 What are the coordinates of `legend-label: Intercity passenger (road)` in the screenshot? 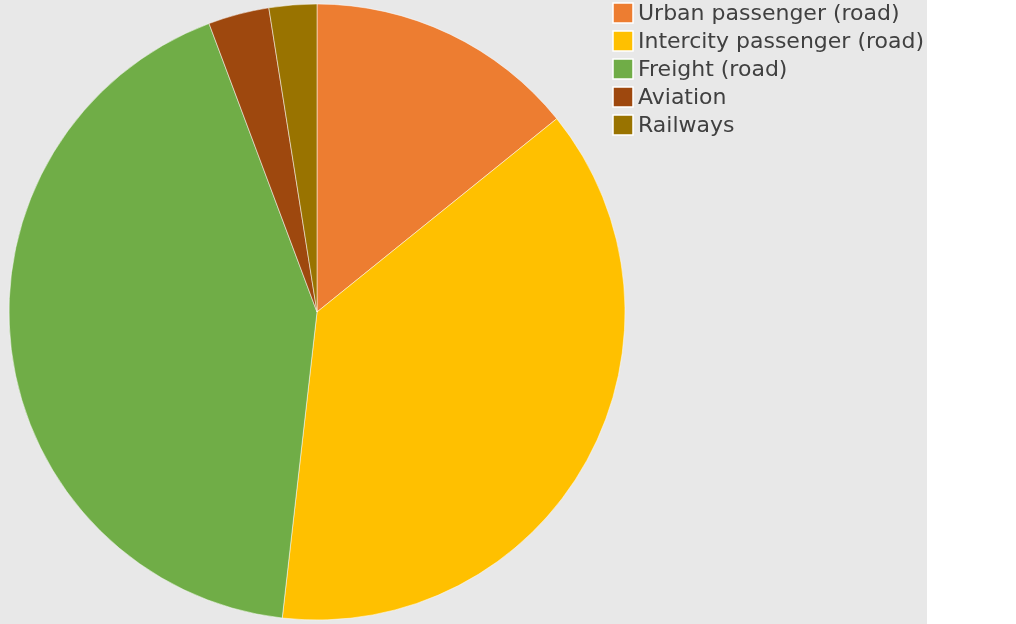 It's located at (781, 40).